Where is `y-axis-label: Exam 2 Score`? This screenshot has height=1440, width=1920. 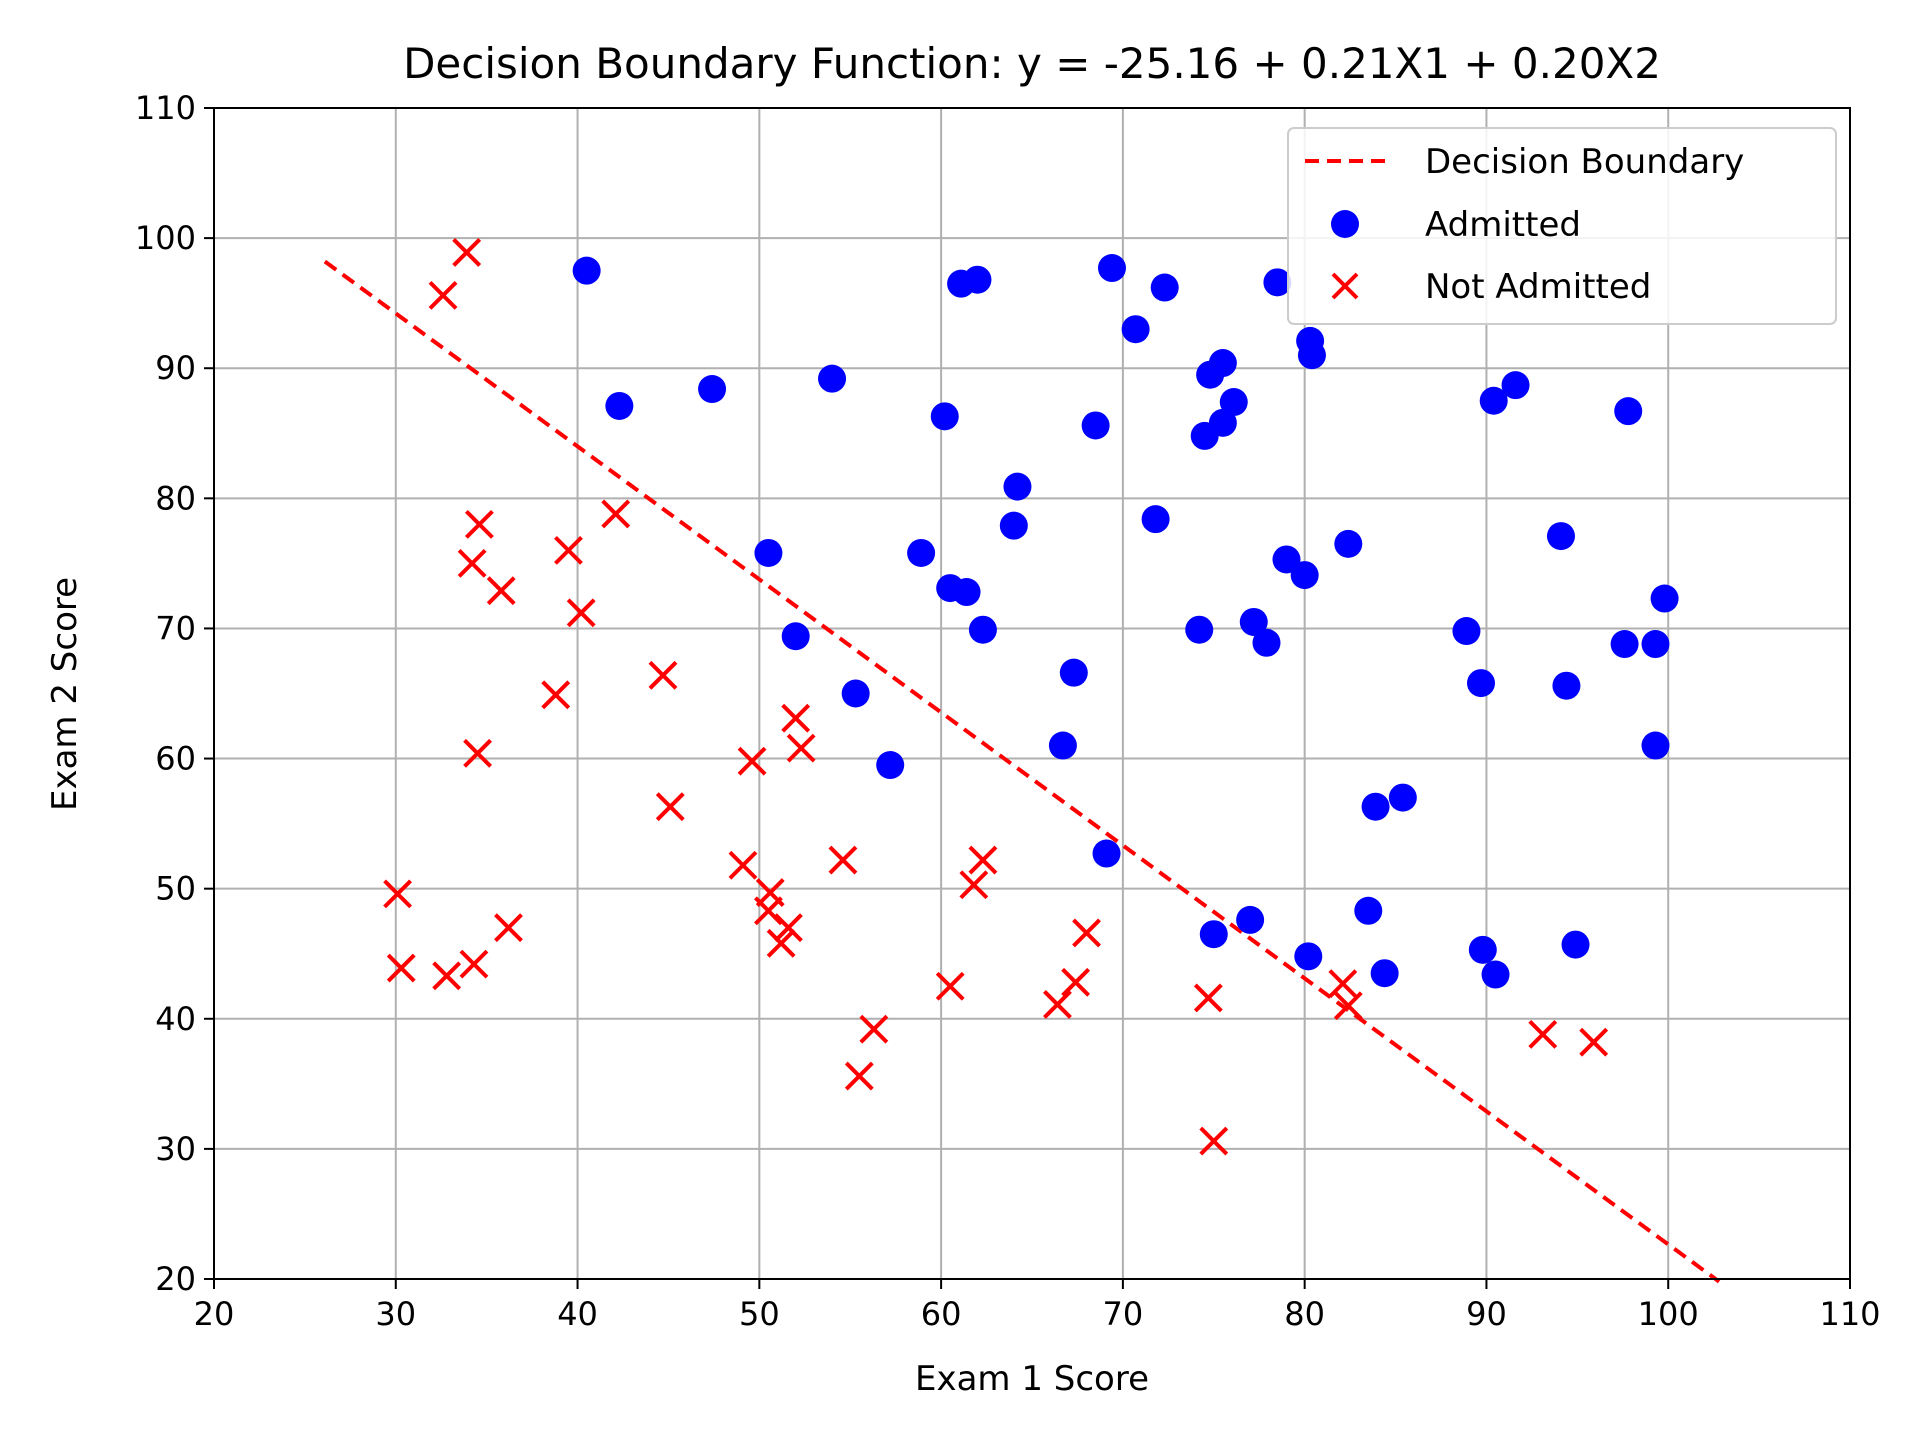 y-axis-label: Exam 2 Score is located at coordinates (65, 694).